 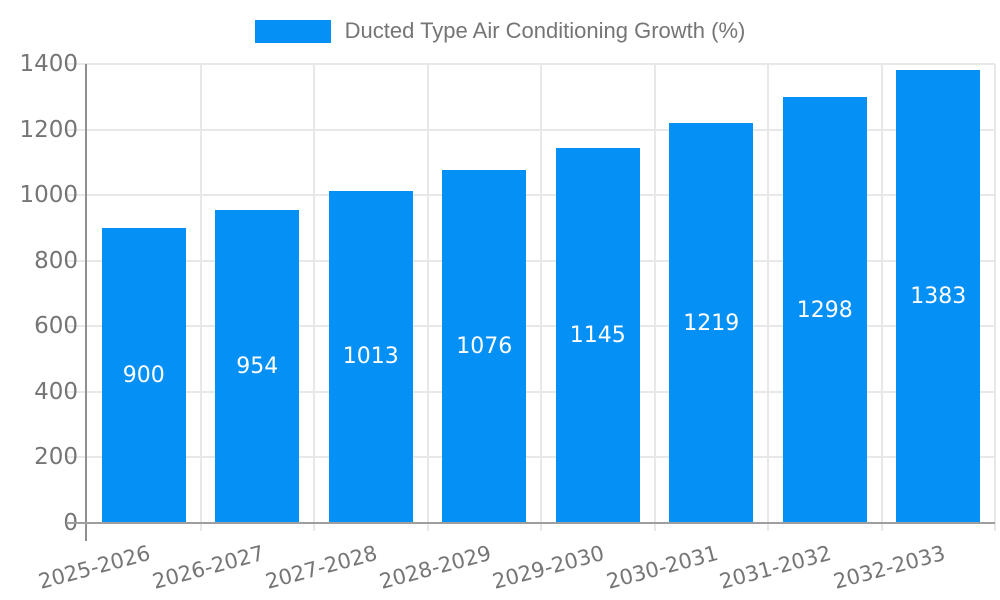 I want to click on legend: Ducted Type Air Conditioning Growth (%), so click(x=500, y=31).